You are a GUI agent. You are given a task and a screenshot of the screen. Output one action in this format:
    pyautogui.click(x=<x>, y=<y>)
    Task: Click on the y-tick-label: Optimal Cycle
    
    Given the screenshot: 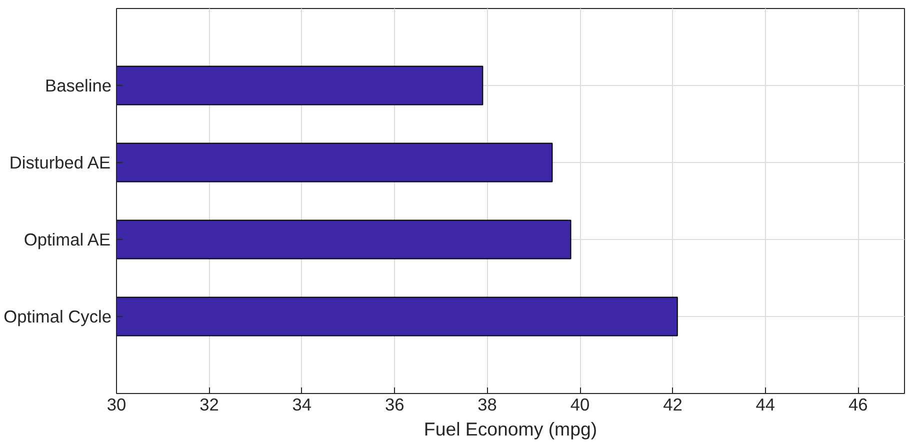 What is the action you would take?
    pyautogui.click(x=58, y=316)
    